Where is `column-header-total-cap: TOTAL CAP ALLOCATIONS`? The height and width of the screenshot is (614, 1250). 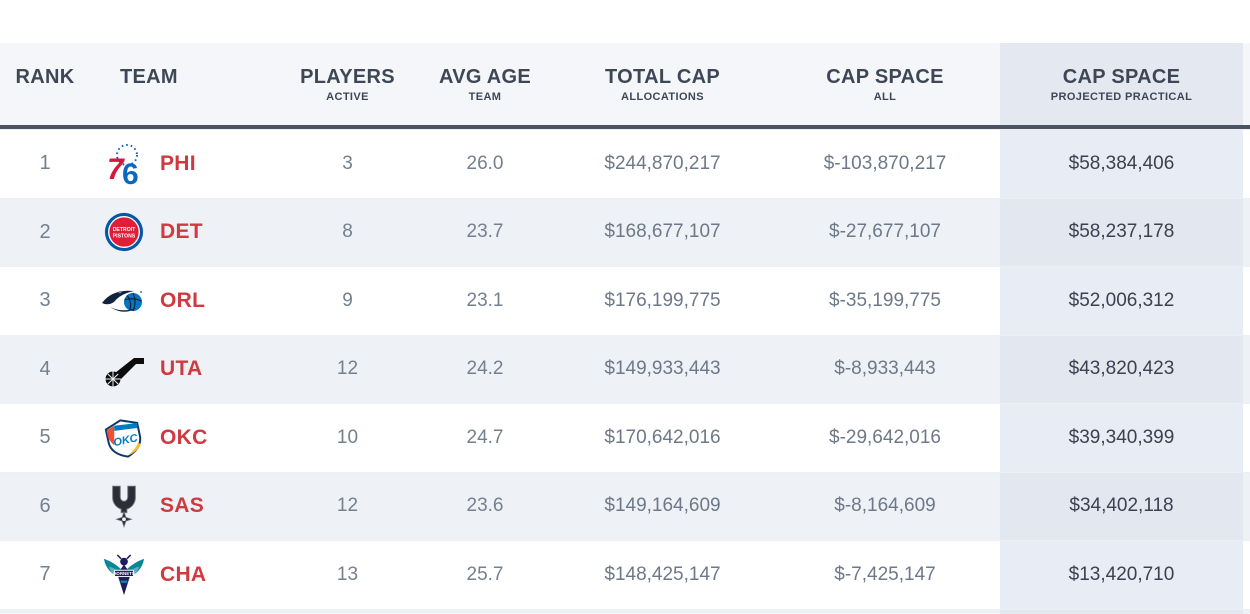 column-header-total-cap: TOTAL CAP ALLOCATIONS is located at coordinates (662, 86).